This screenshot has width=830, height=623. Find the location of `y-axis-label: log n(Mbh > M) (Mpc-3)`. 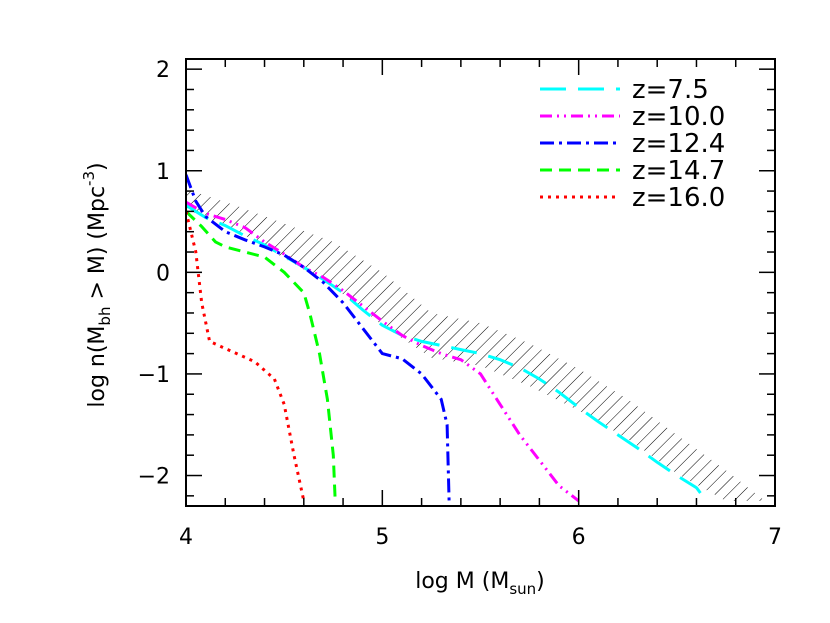

y-axis-label: log n(Mbh > M) (Mpc-3) is located at coordinates (97, 284).